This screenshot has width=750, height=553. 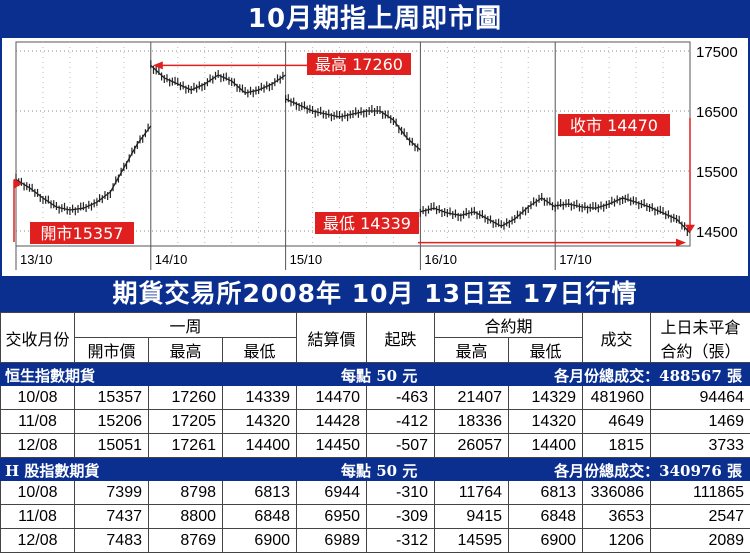 I want to click on table-cell: 17205, so click(x=186, y=422).